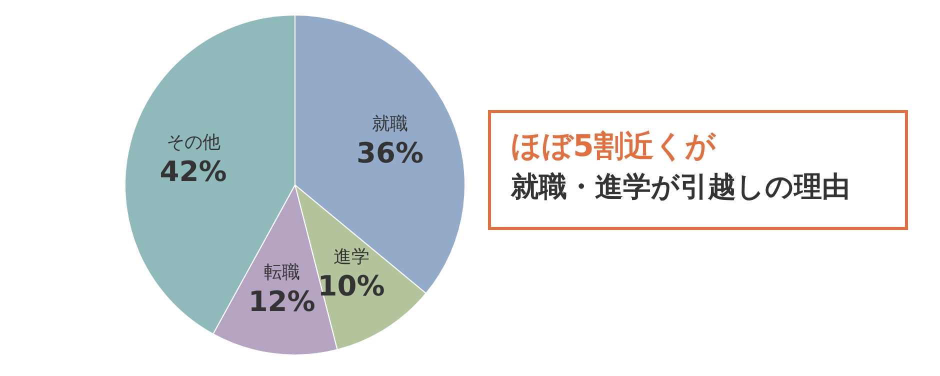 Image resolution: width=940 pixels, height=376 pixels. What do you see at coordinates (390, 153) in the screenshot?
I see `data-label: 36%` at bounding box center [390, 153].